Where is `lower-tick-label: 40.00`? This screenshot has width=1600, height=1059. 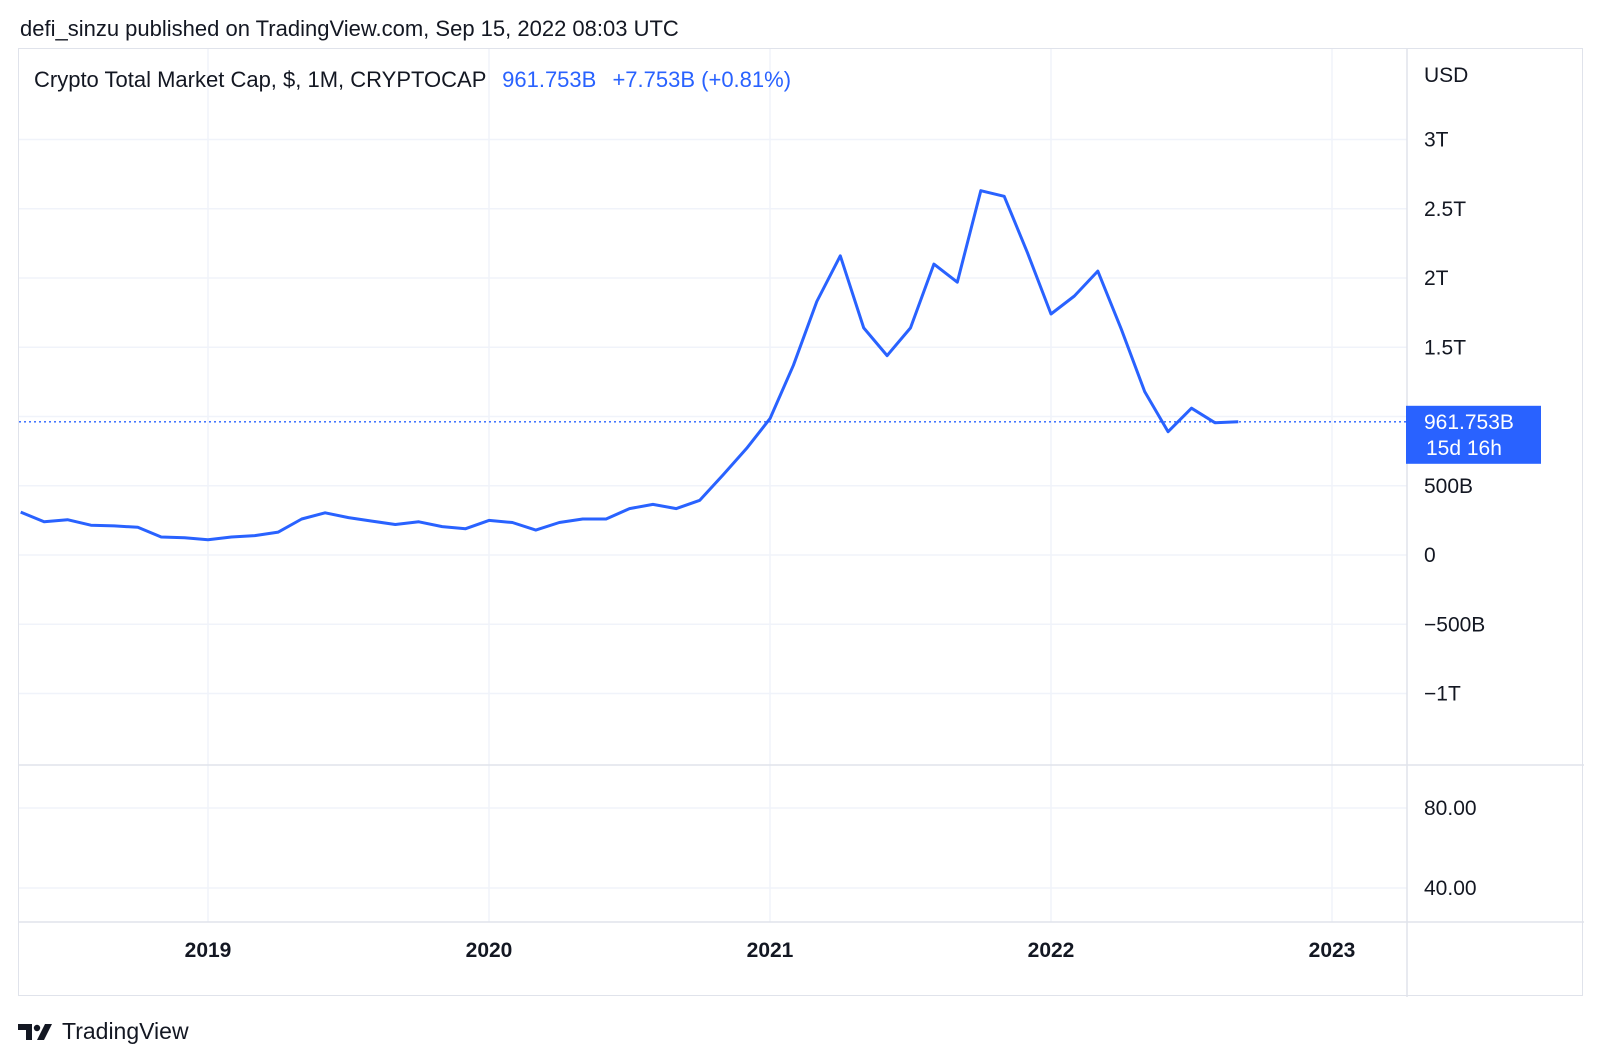 lower-tick-label: 40.00 is located at coordinates (1450, 888).